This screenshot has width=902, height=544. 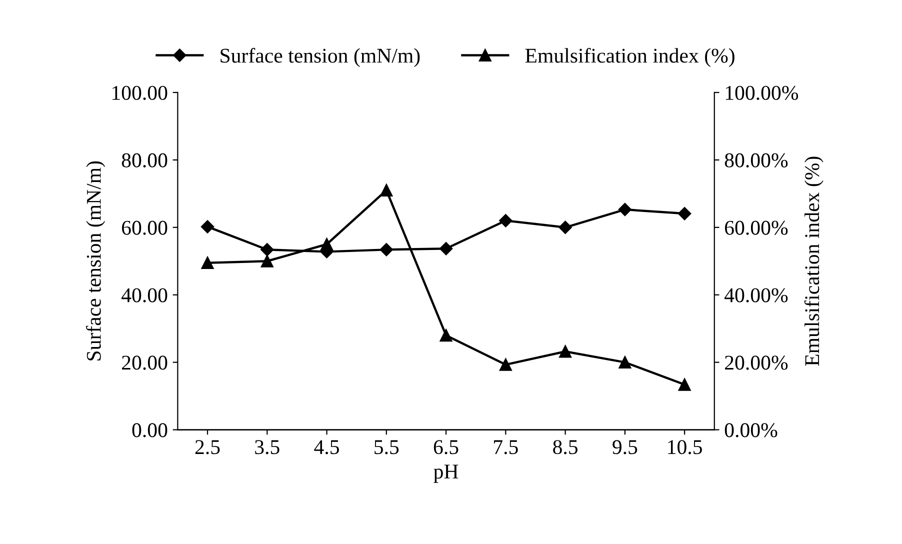 I want to click on y-tick-label: 0.00, so click(x=150, y=430).